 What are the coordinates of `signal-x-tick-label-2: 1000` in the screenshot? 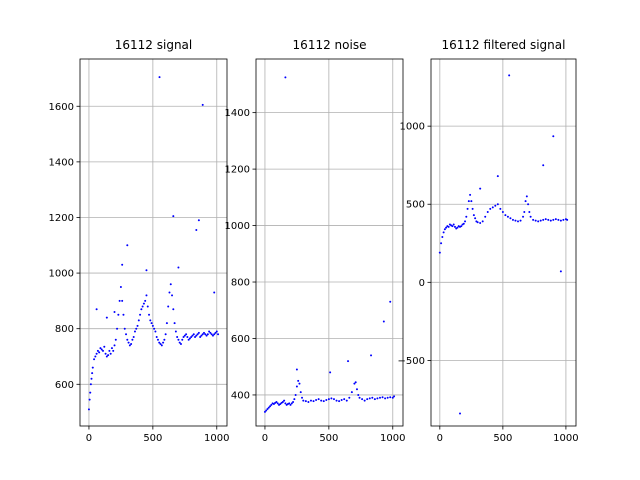 It's located at (216, 438).